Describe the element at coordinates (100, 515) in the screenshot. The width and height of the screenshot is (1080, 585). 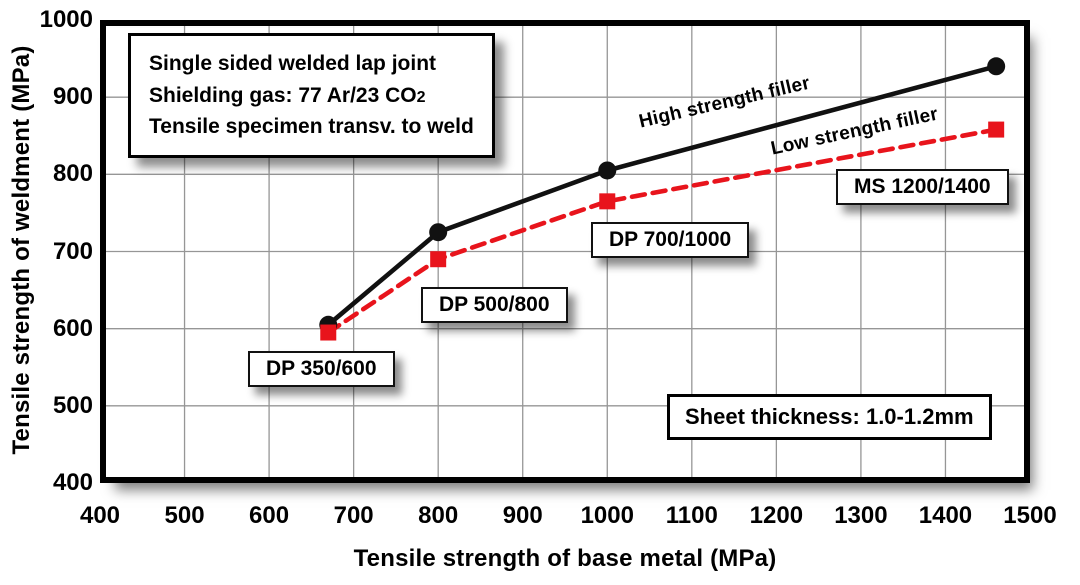
I see `x-tick-label: 400` at that location.